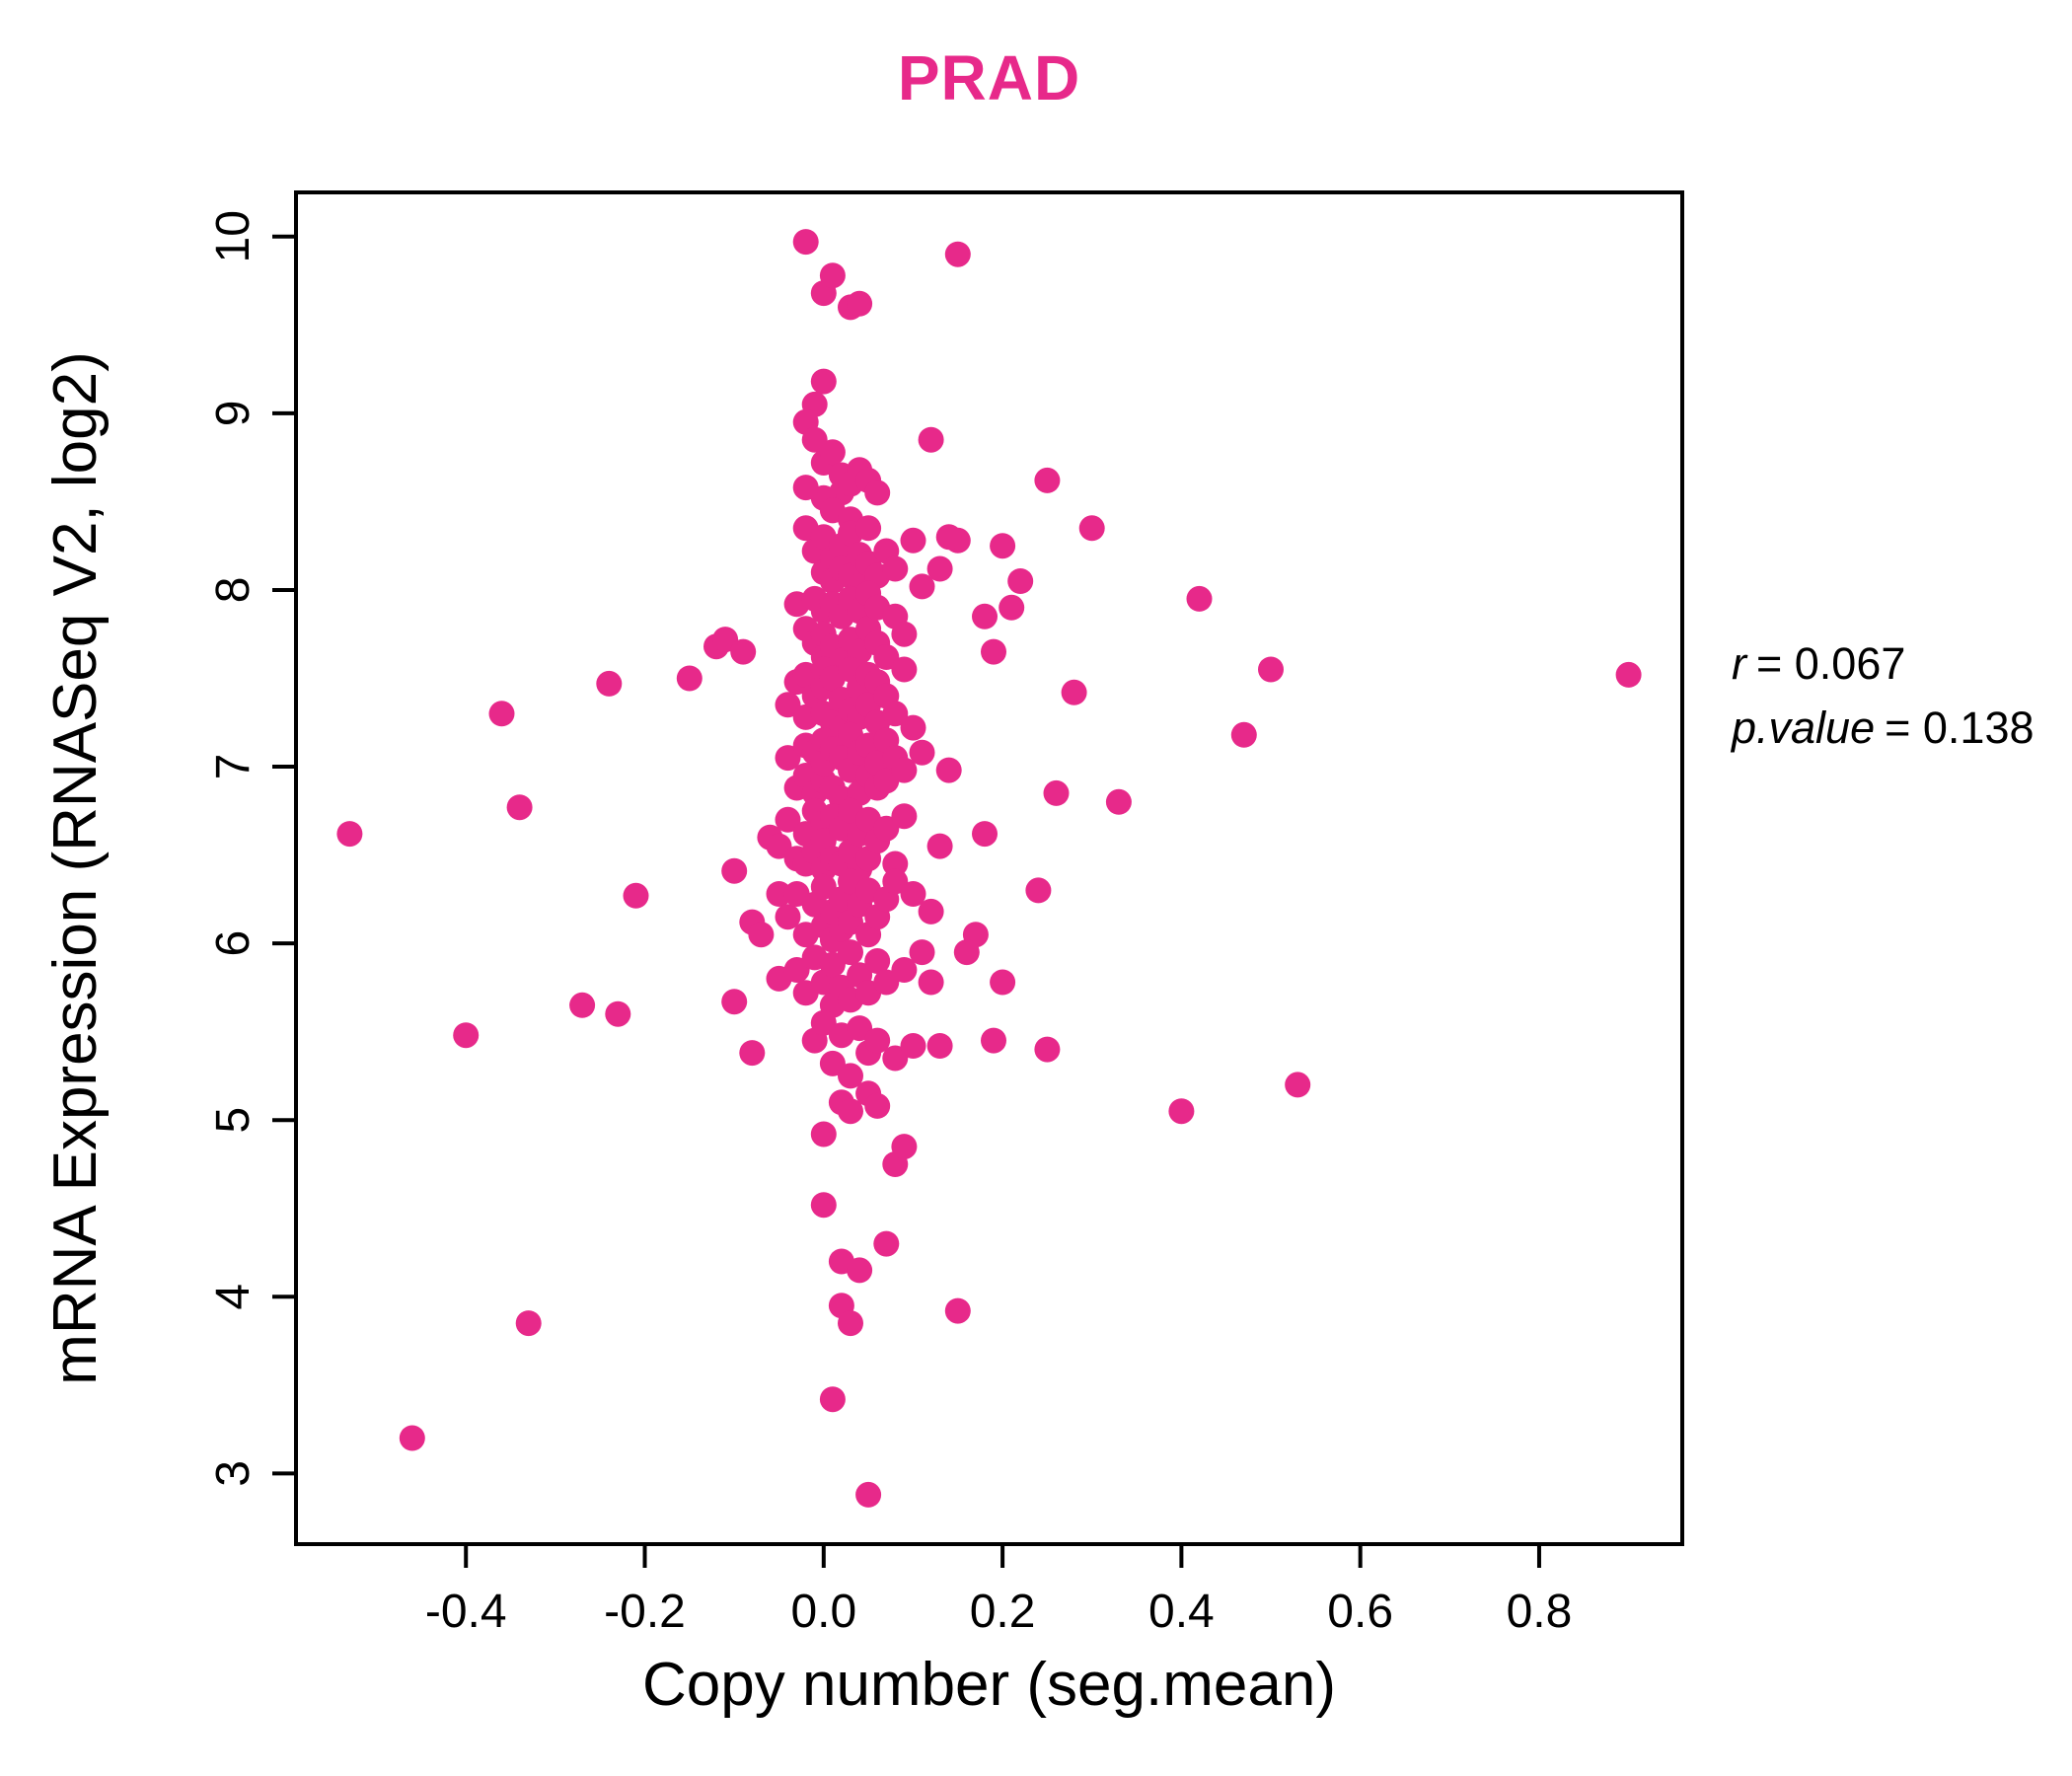 The height and width of the screenshot is (1776, 2072). Describe the element at coordinates (233, 1474) in the screenshot. I see `svg-text: 3` at that location.